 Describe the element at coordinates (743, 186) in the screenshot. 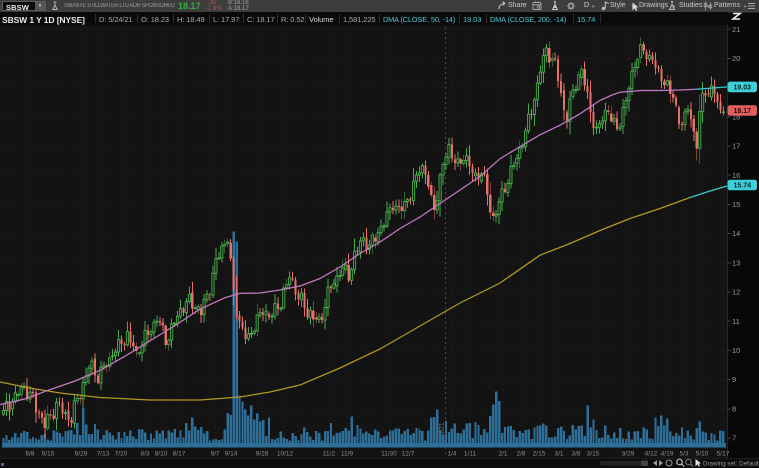

I see `svg-text: 15.74` at that location.